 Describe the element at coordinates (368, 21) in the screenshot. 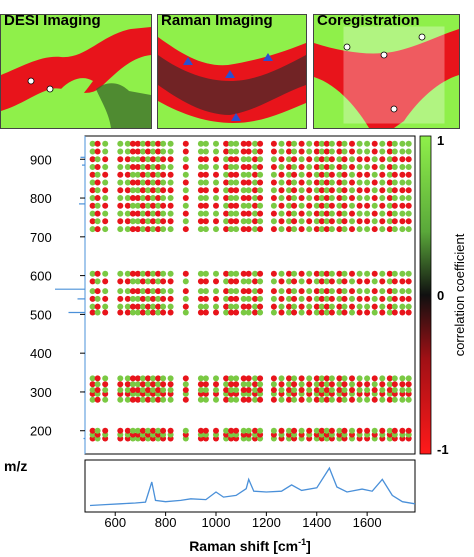

I see `panel-title: Coregistration` at that location.